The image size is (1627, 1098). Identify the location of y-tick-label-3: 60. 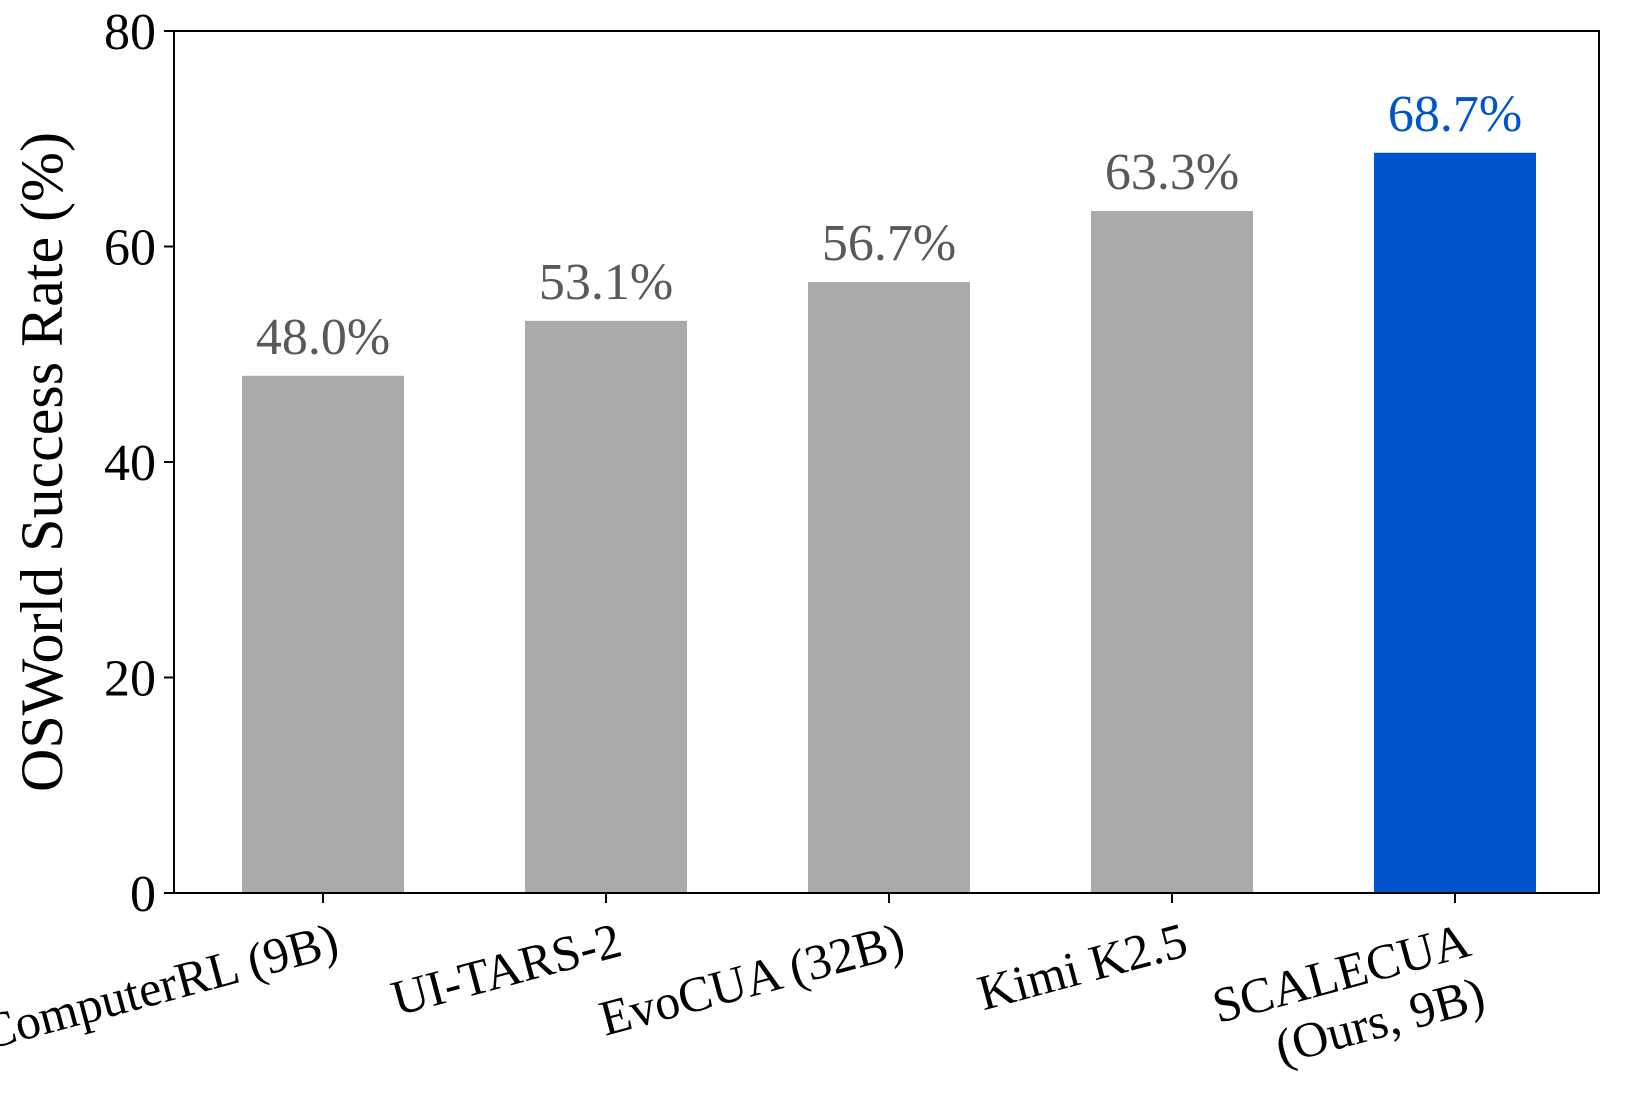
(130, 248).